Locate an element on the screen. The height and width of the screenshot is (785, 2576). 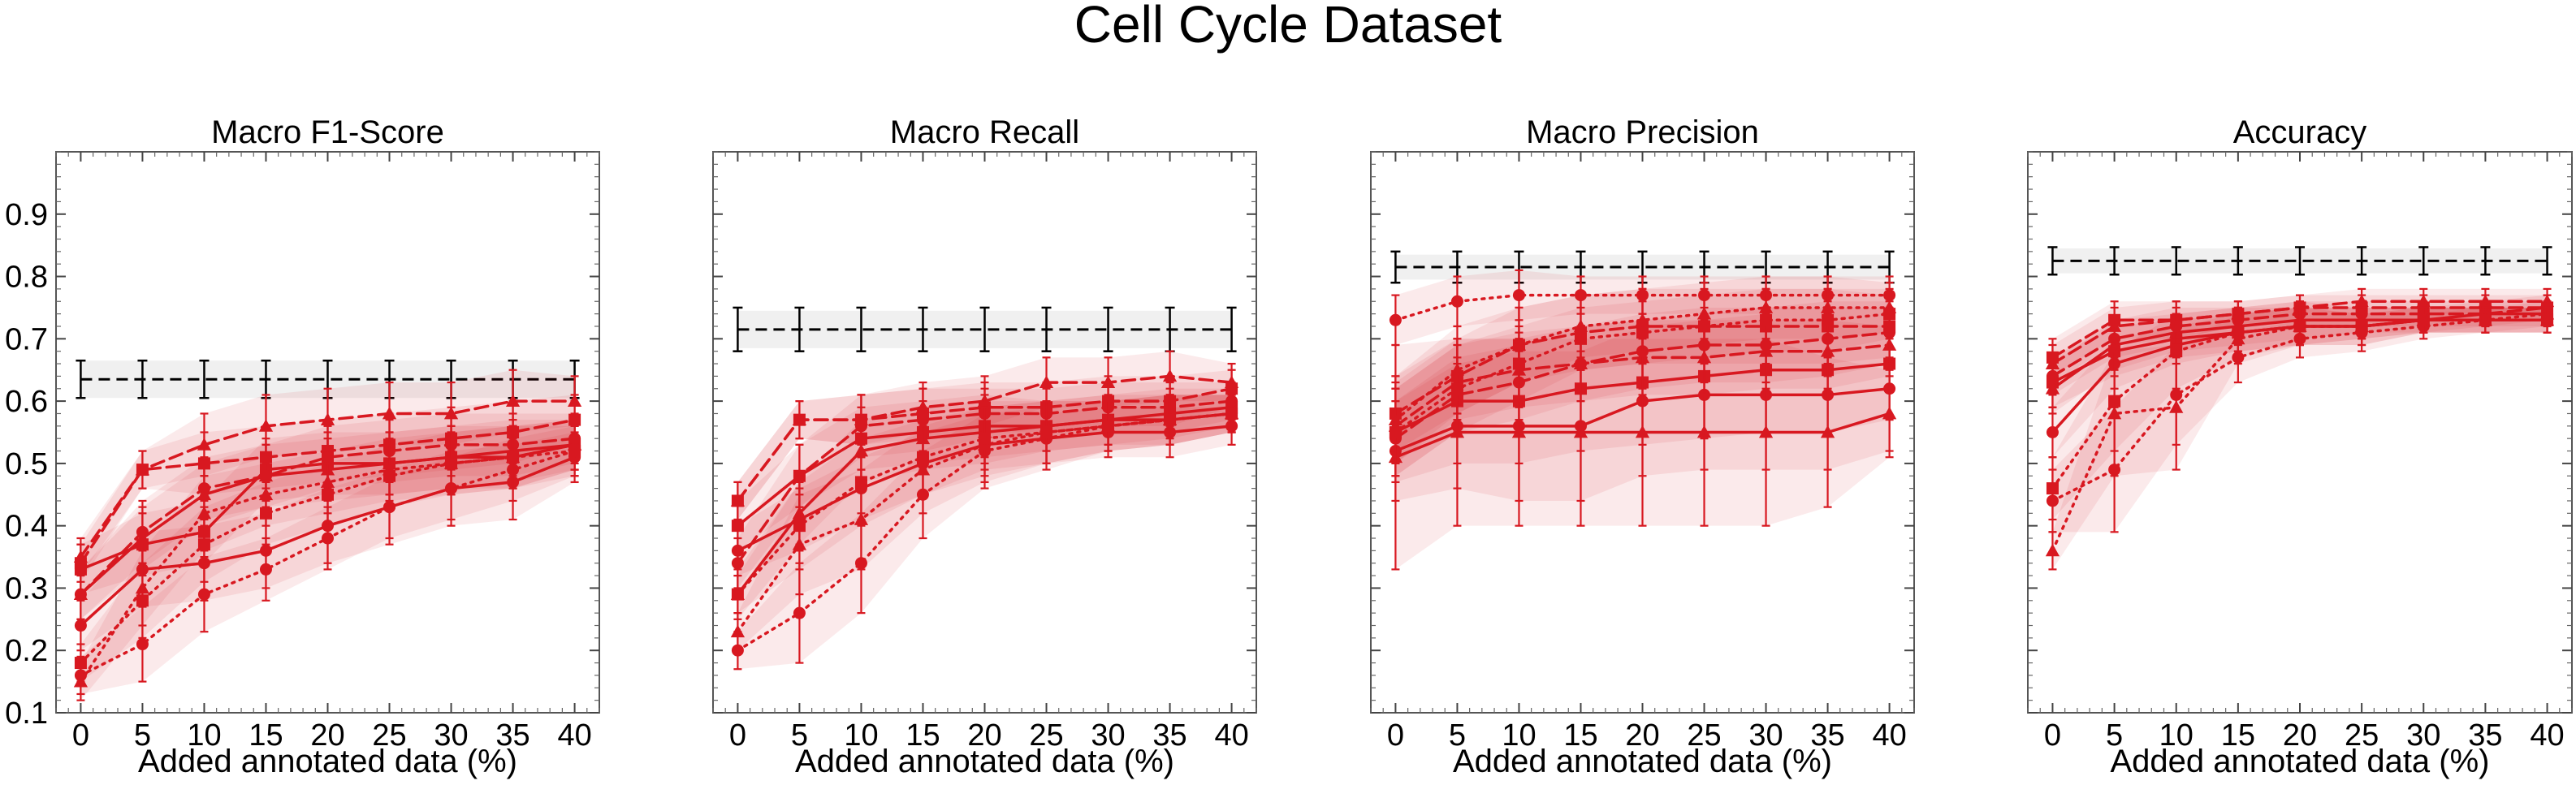
panel-title: Macro Precision is located at coordinates (1642, 132).